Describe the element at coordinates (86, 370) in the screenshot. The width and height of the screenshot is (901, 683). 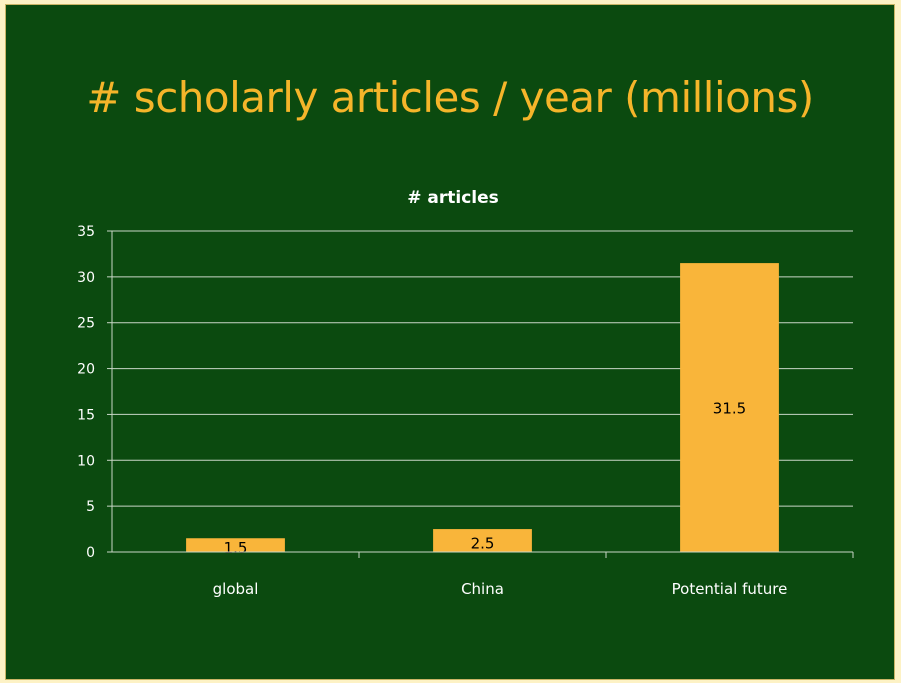
I see `y-tick-label: 20` at that location.